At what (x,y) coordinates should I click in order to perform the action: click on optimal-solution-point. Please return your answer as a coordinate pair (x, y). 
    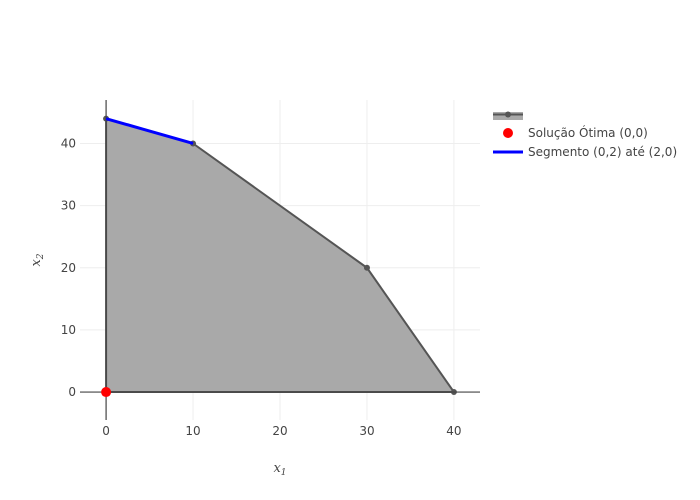
    Looking at the image, I should click on (106, 392).